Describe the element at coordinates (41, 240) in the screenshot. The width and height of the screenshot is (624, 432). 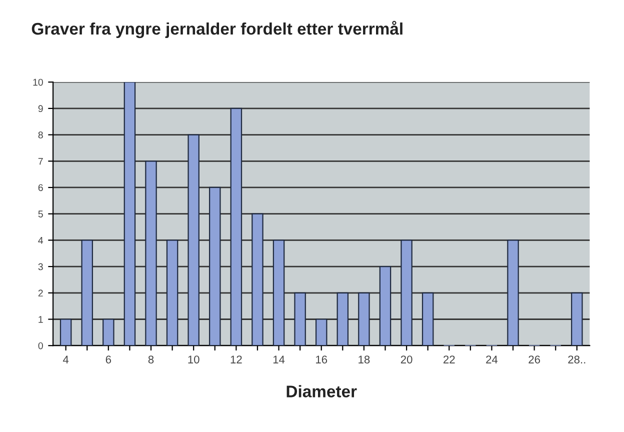
I see `y-tick-label: 4` at that location.